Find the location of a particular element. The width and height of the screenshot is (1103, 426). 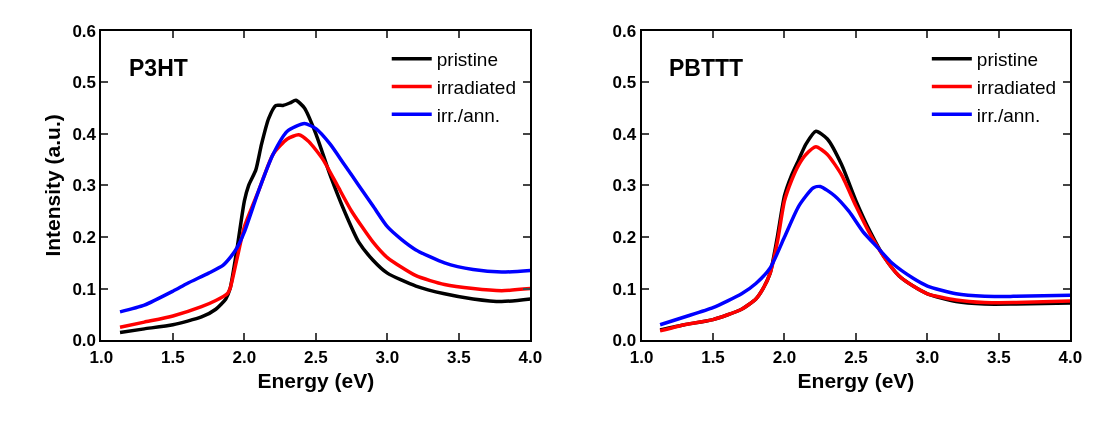

line-series is located at coordinates (864, 255).